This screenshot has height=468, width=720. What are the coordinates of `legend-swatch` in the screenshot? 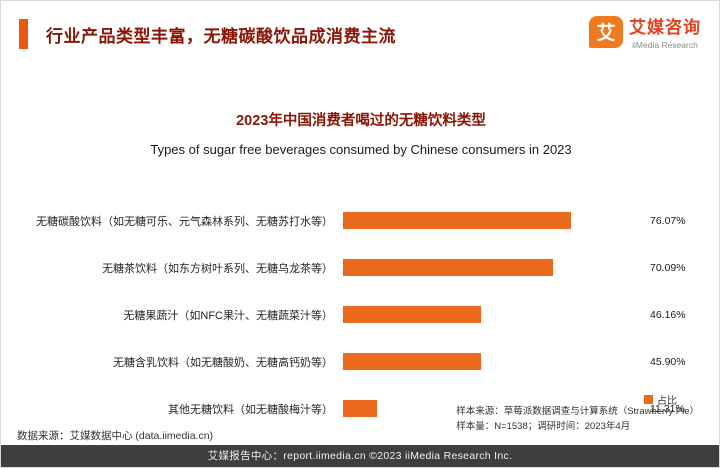 It's located at (648, 399).